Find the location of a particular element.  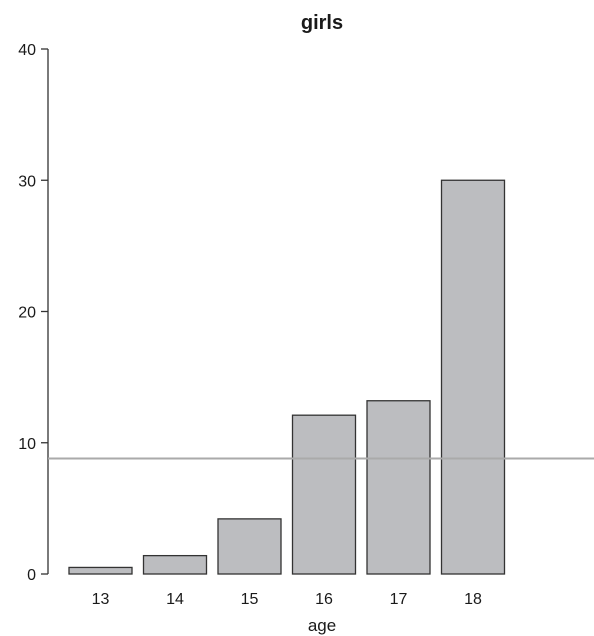

x-tick-label: 18 is located at coordinates (473, 599).